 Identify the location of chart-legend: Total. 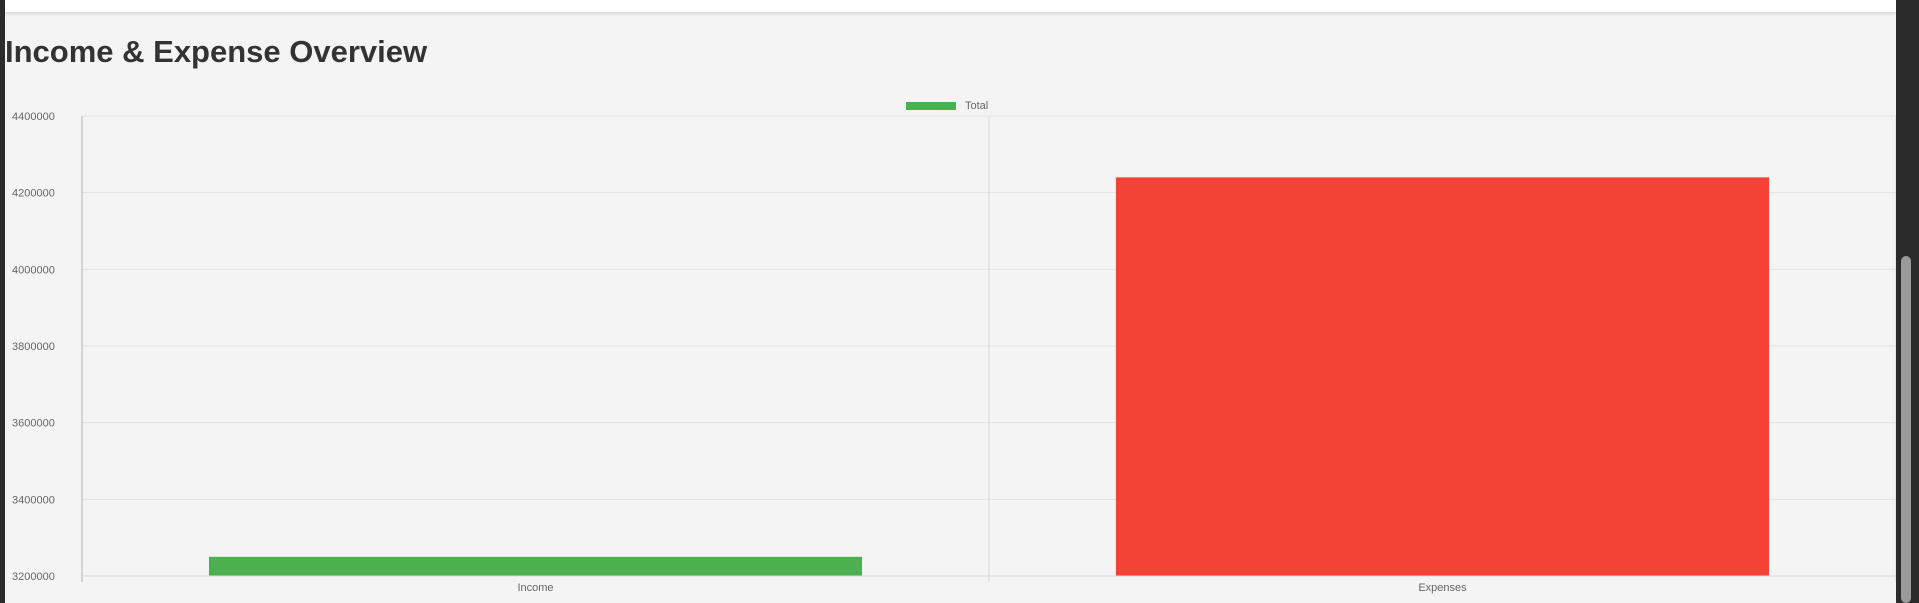
(947, 106).